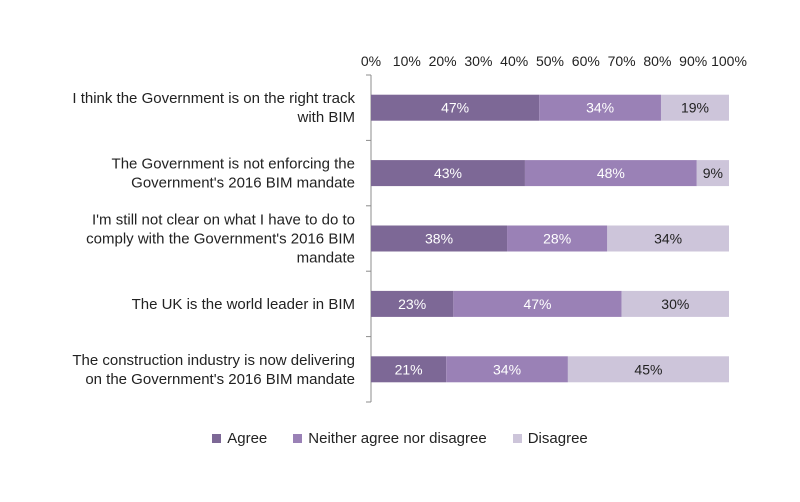 The height and width of the screenshot is (502, 800). I want to click on x-tick-label: 80%, so click(657, 61).